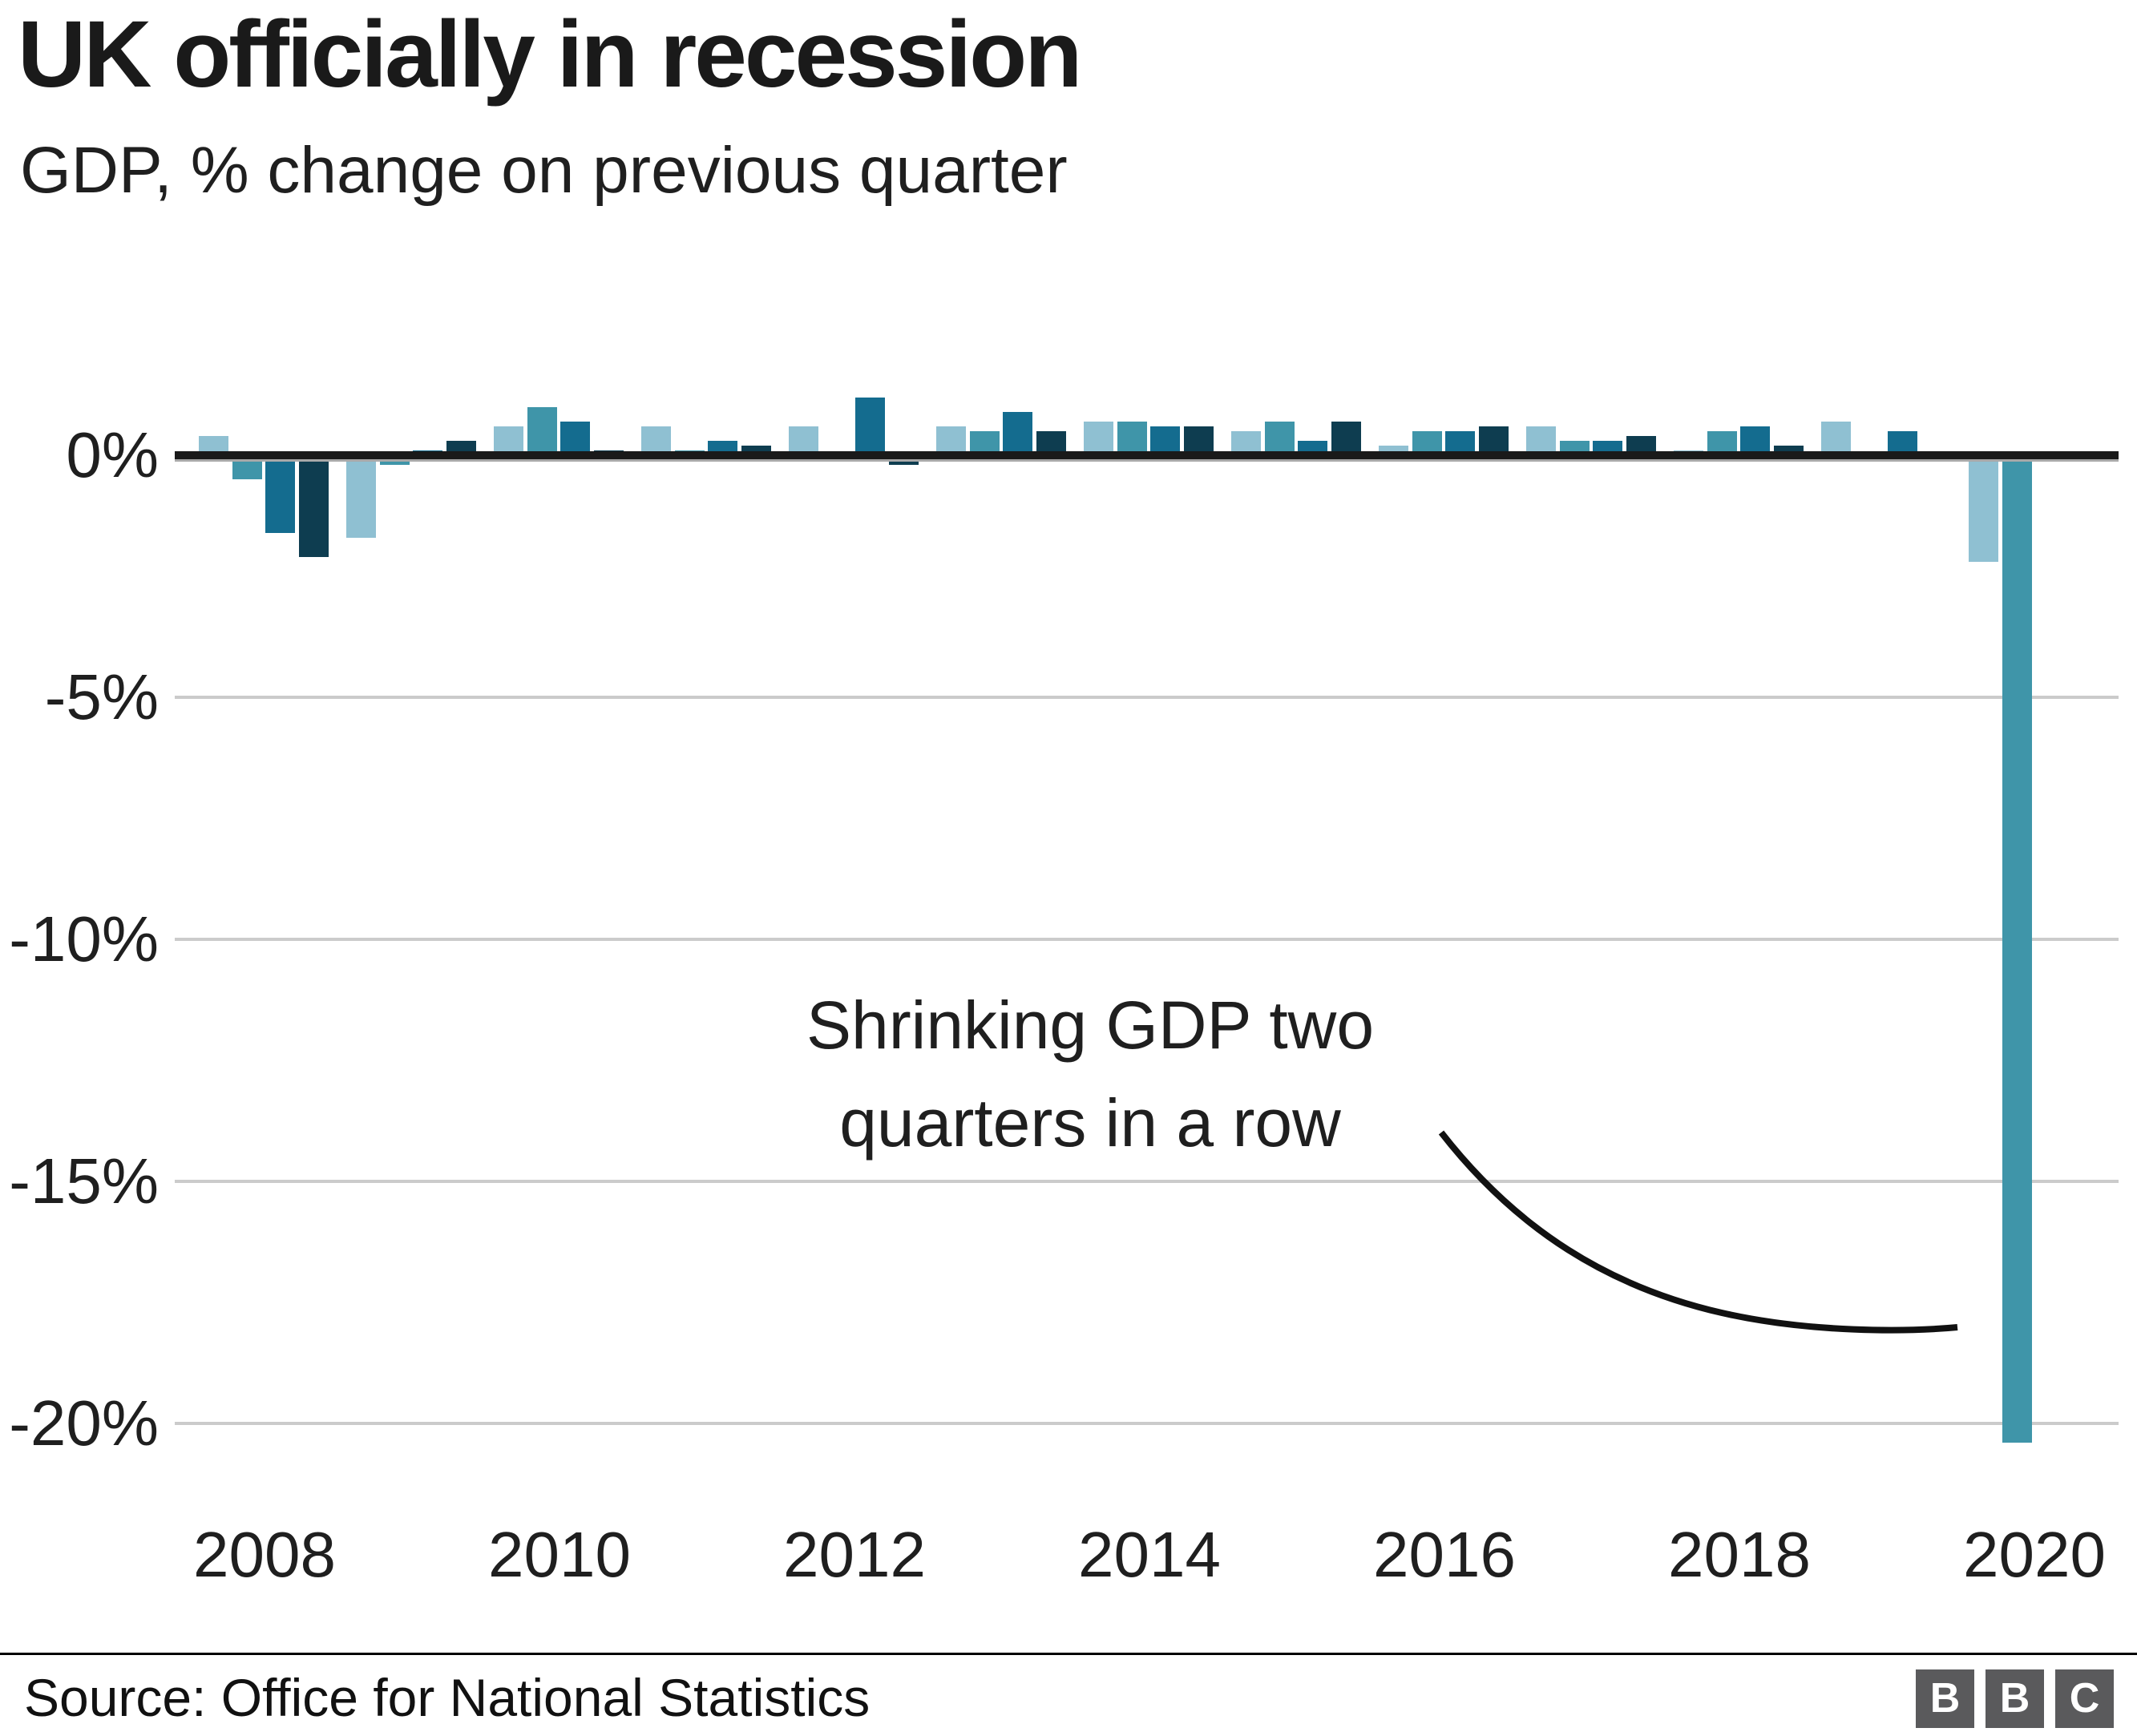 The image size is (2137, 1736). What do you see at coordinates (550, 54) in the screenshot?
I see `chart-title: UK officially in recession` at bounding box center [550, 54].